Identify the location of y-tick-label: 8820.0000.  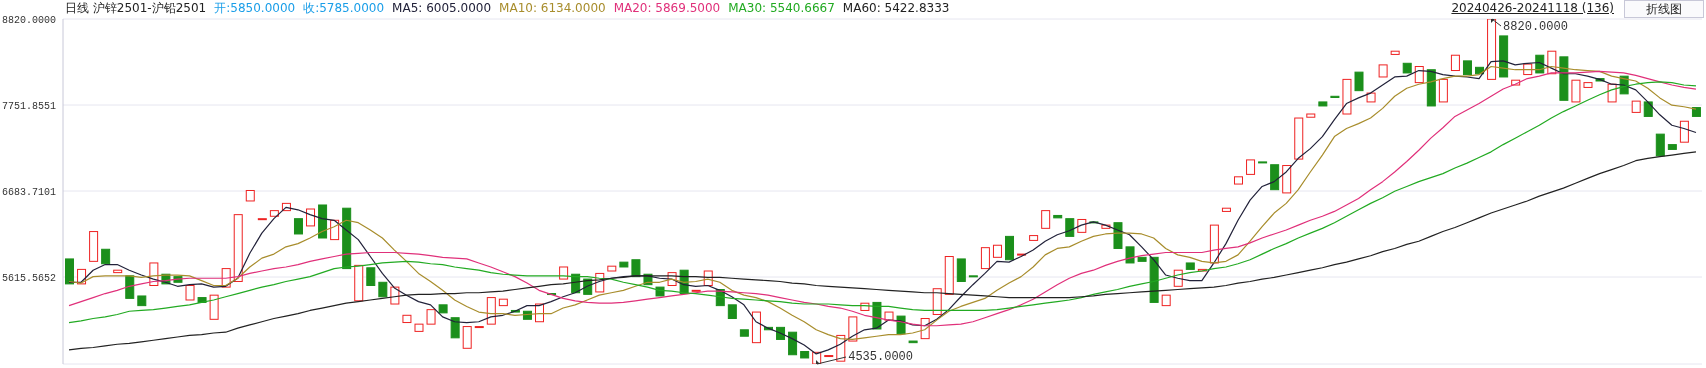
(28, 20).